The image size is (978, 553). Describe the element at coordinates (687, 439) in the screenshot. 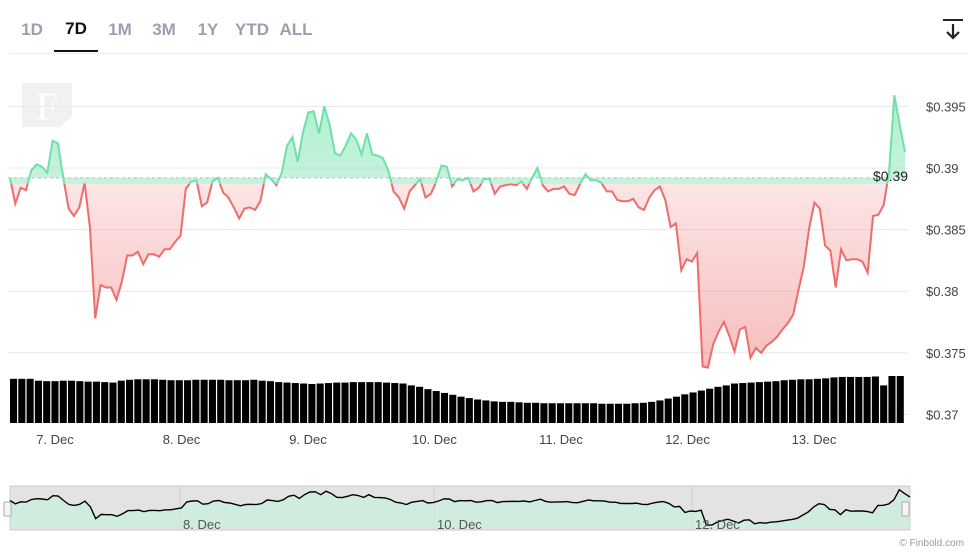

I see `x-tick-label: 12. Dec` at that location.